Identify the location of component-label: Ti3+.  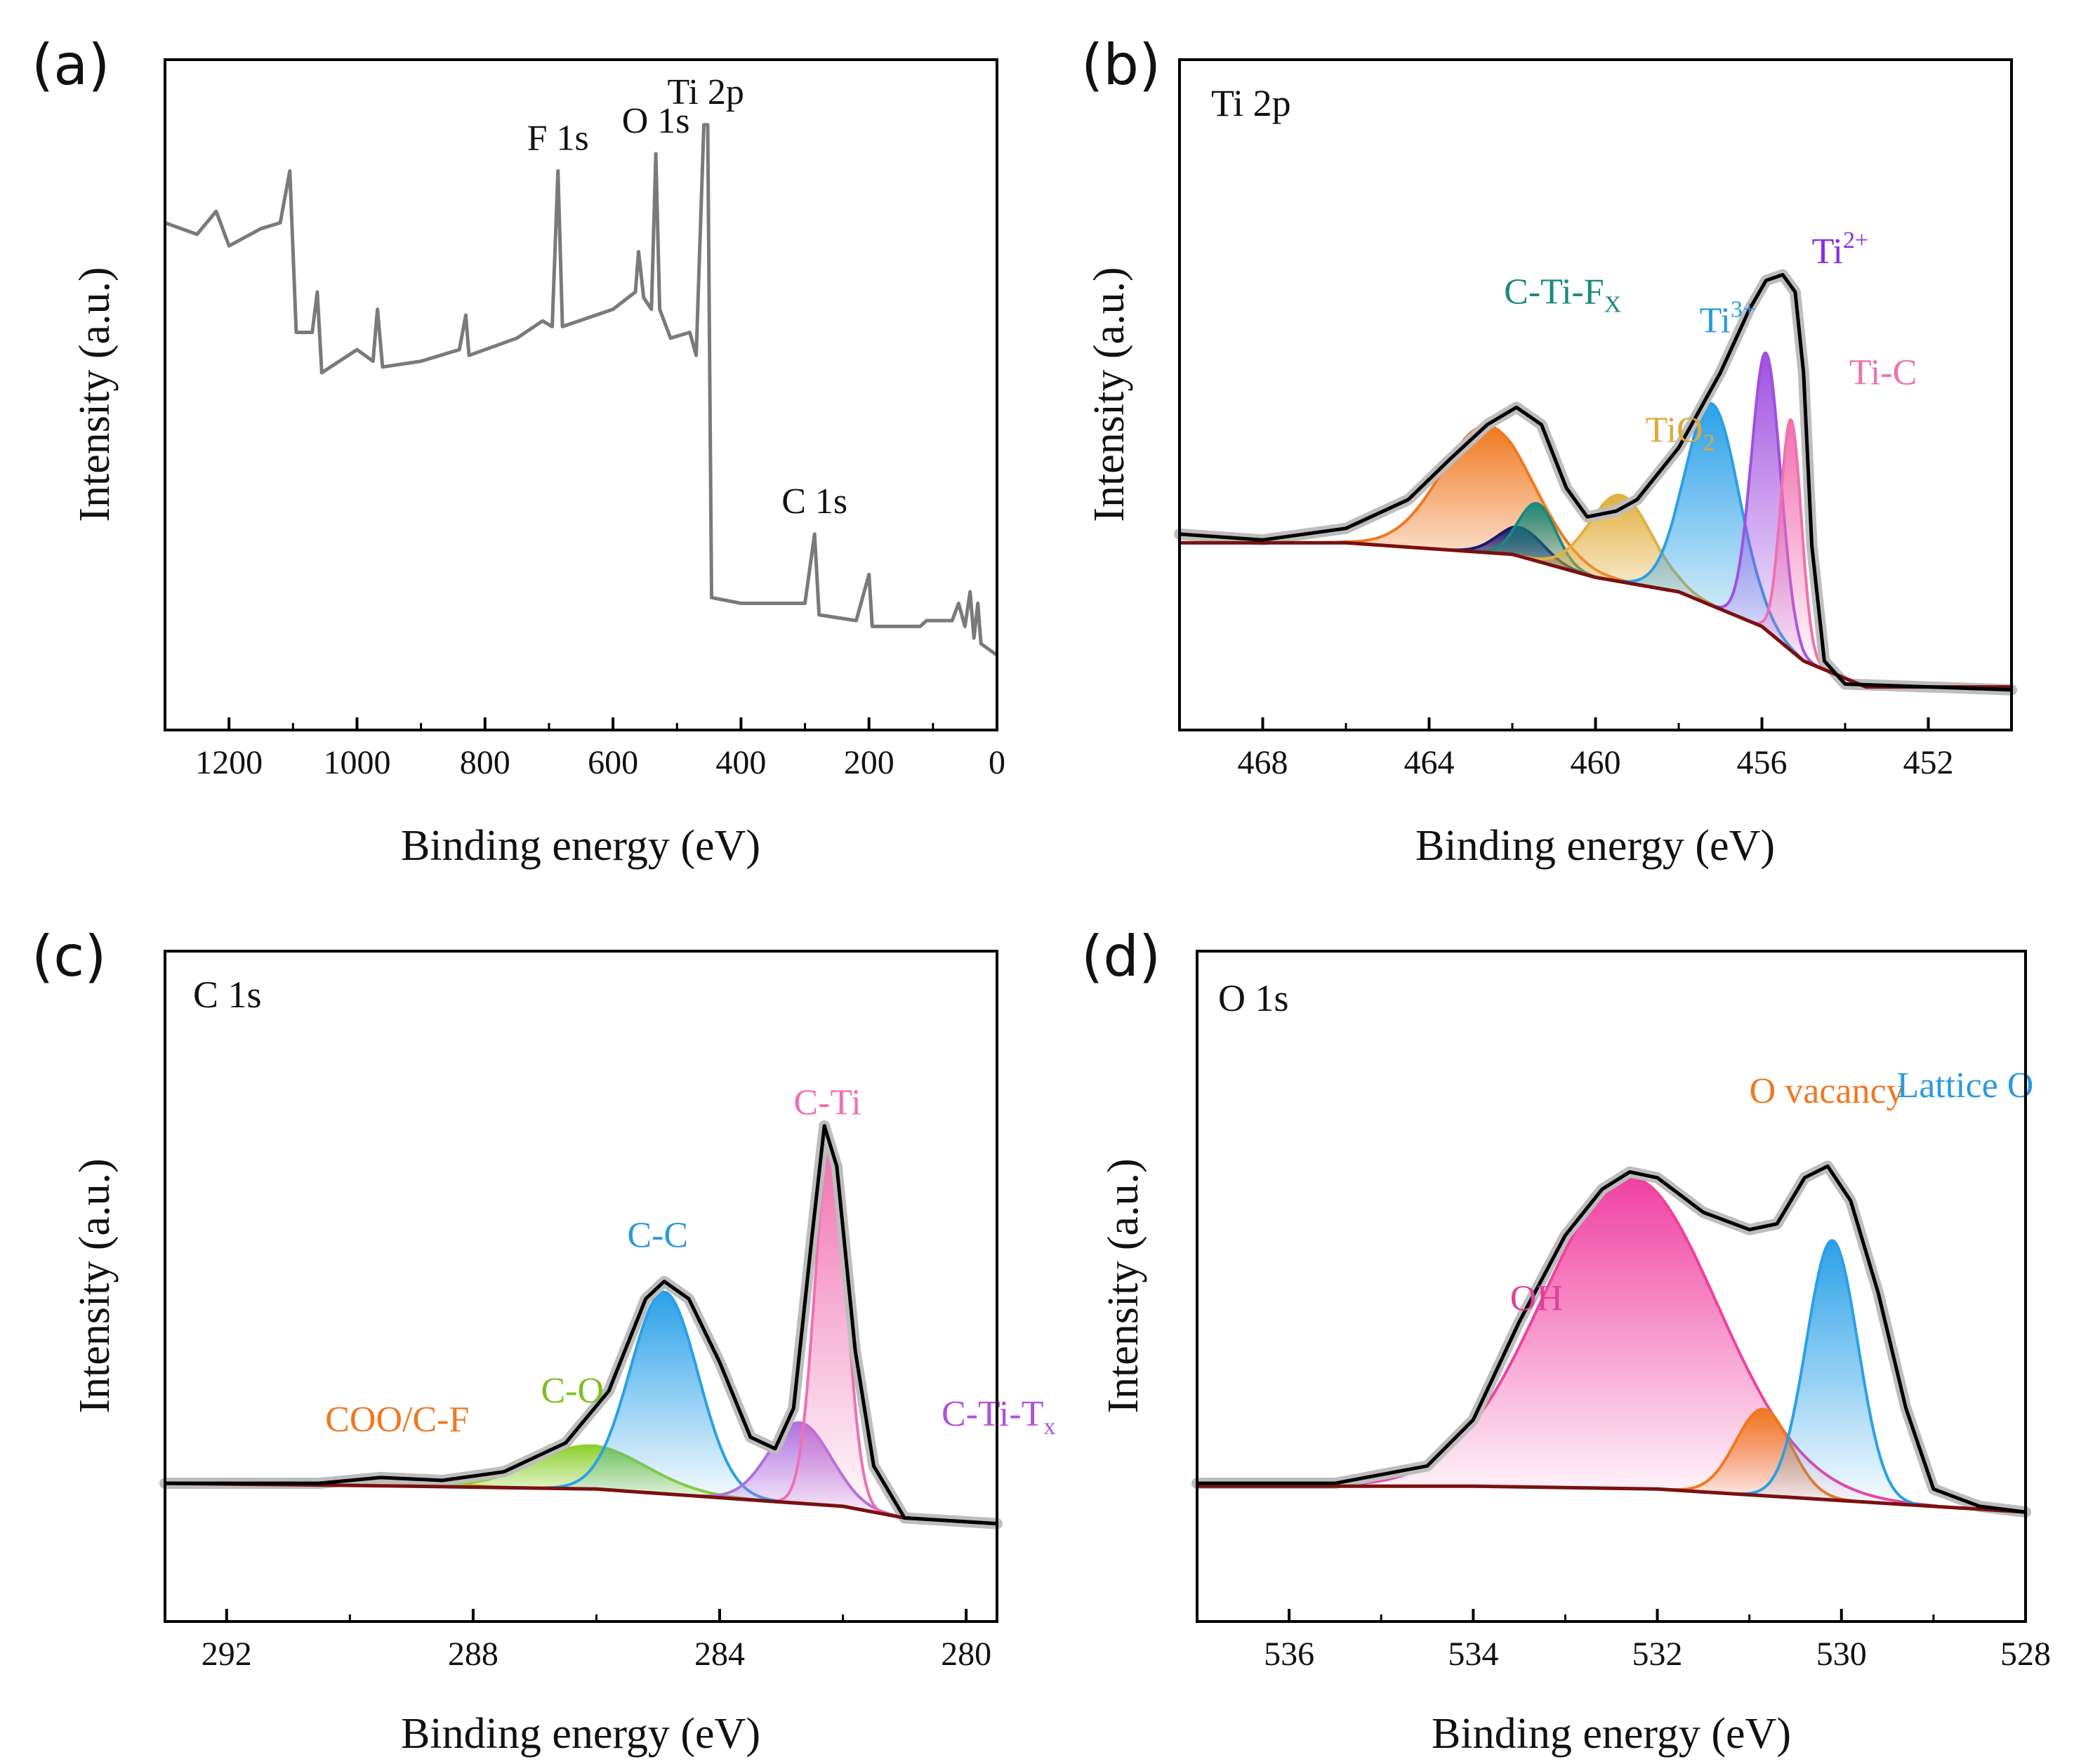
(1728, 318).